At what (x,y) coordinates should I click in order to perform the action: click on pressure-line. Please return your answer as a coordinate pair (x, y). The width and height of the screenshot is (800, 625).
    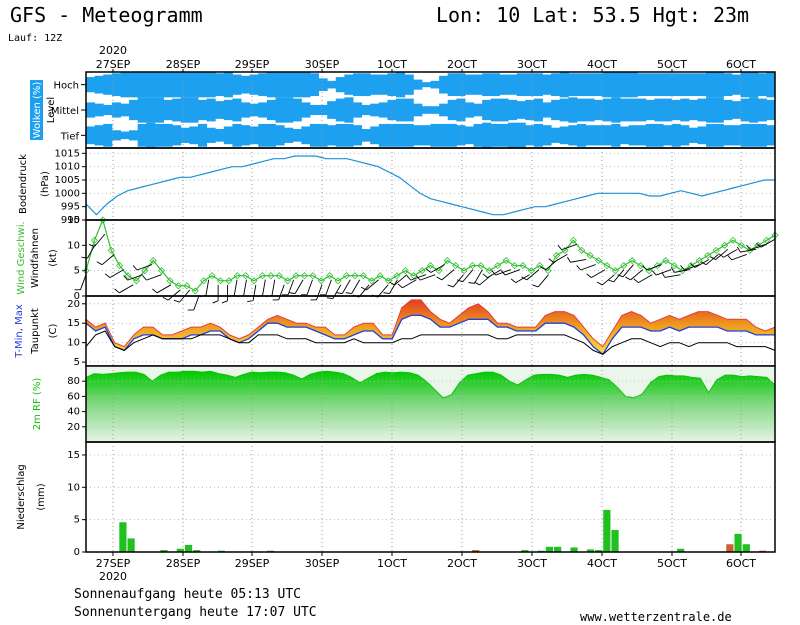
    Looking at the image, I should click on (430, 185).